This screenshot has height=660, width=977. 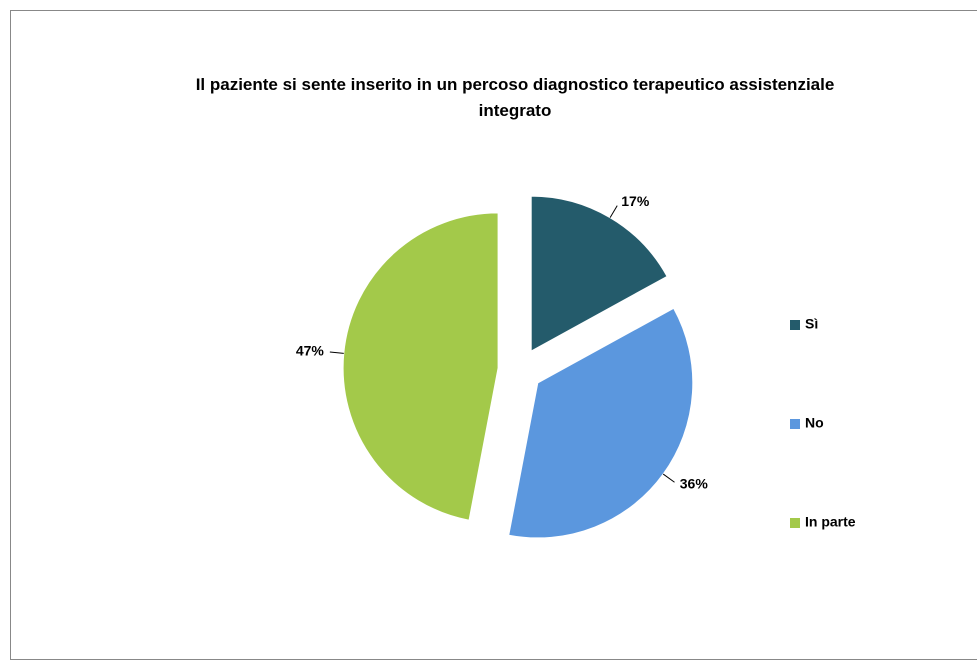 What do you see at coordinates (310, 350) in the screenshot?
I see `data-label: 47%` at bounding box center [310, 350].